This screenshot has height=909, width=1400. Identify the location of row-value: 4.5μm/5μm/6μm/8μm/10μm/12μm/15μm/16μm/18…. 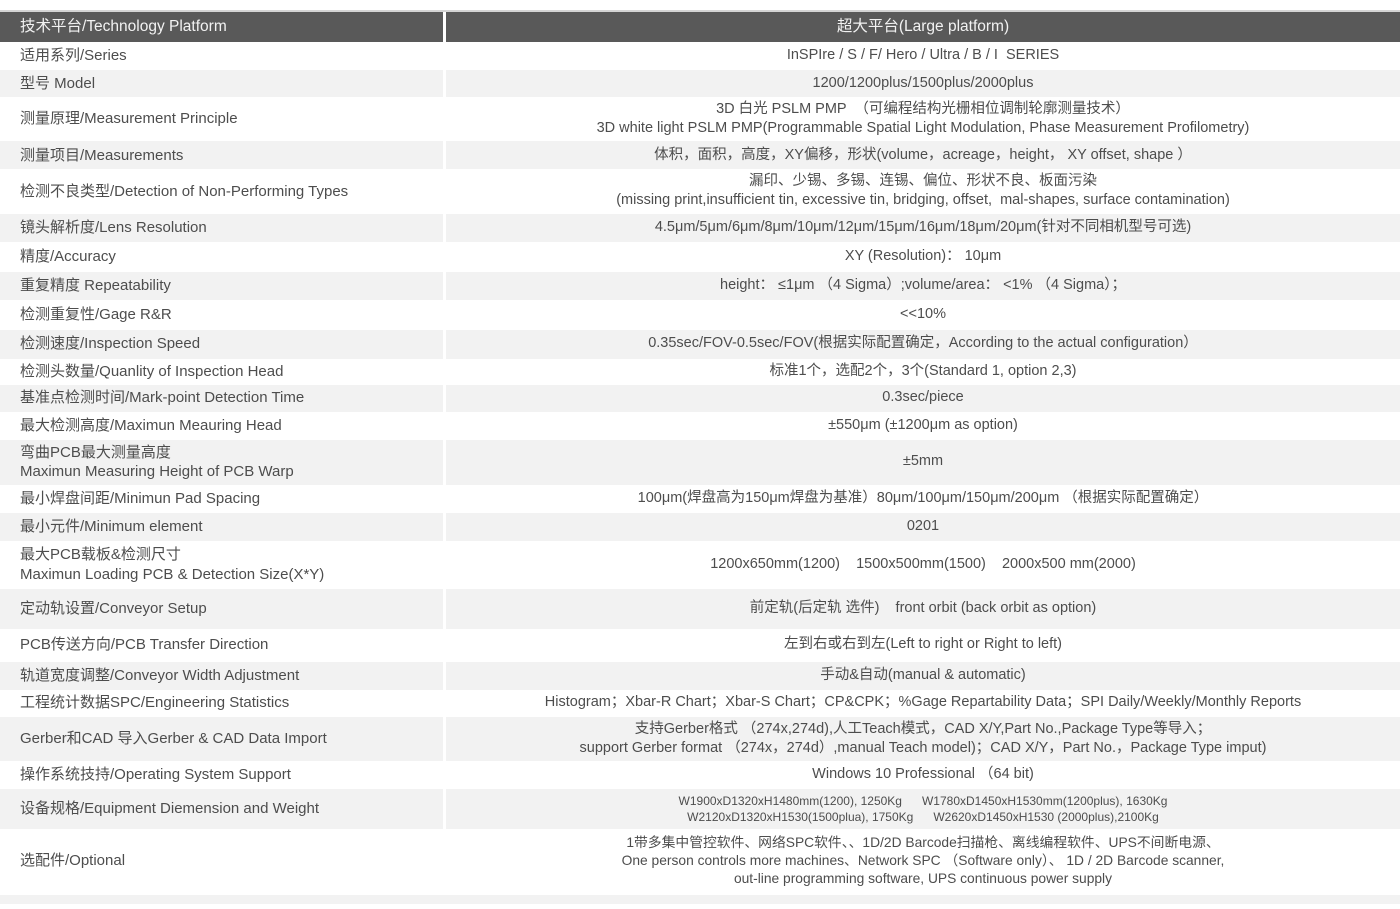
(923, 227).